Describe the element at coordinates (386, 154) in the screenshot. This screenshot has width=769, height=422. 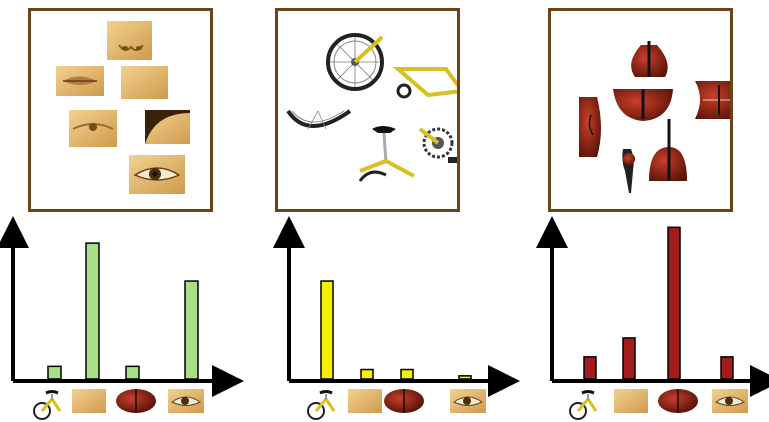
I see `saddle-seatpost-patch` at that location.